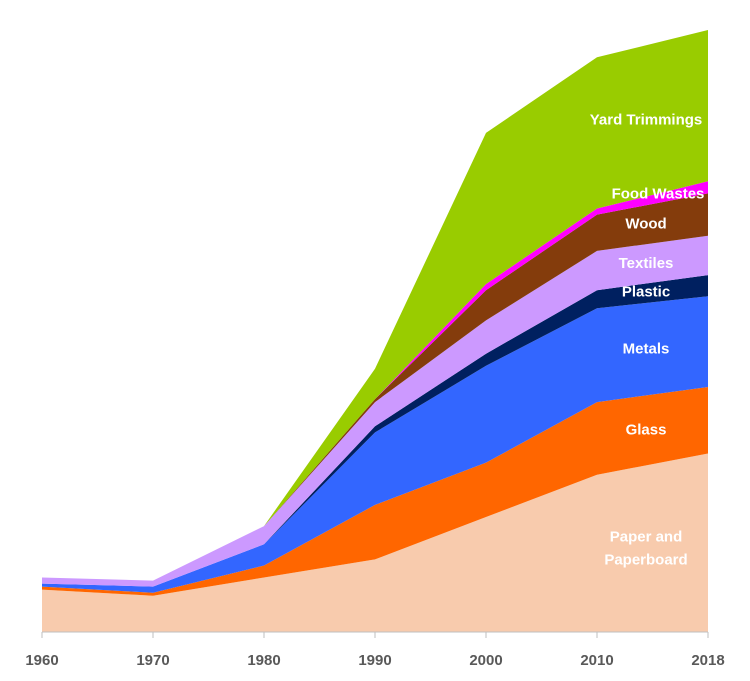 The width and height of the screenshot is (750, 681). Describe the element at coordinates (596, 660) in the screenshot. I see `x-tick-label-2010: 2010` at that location.